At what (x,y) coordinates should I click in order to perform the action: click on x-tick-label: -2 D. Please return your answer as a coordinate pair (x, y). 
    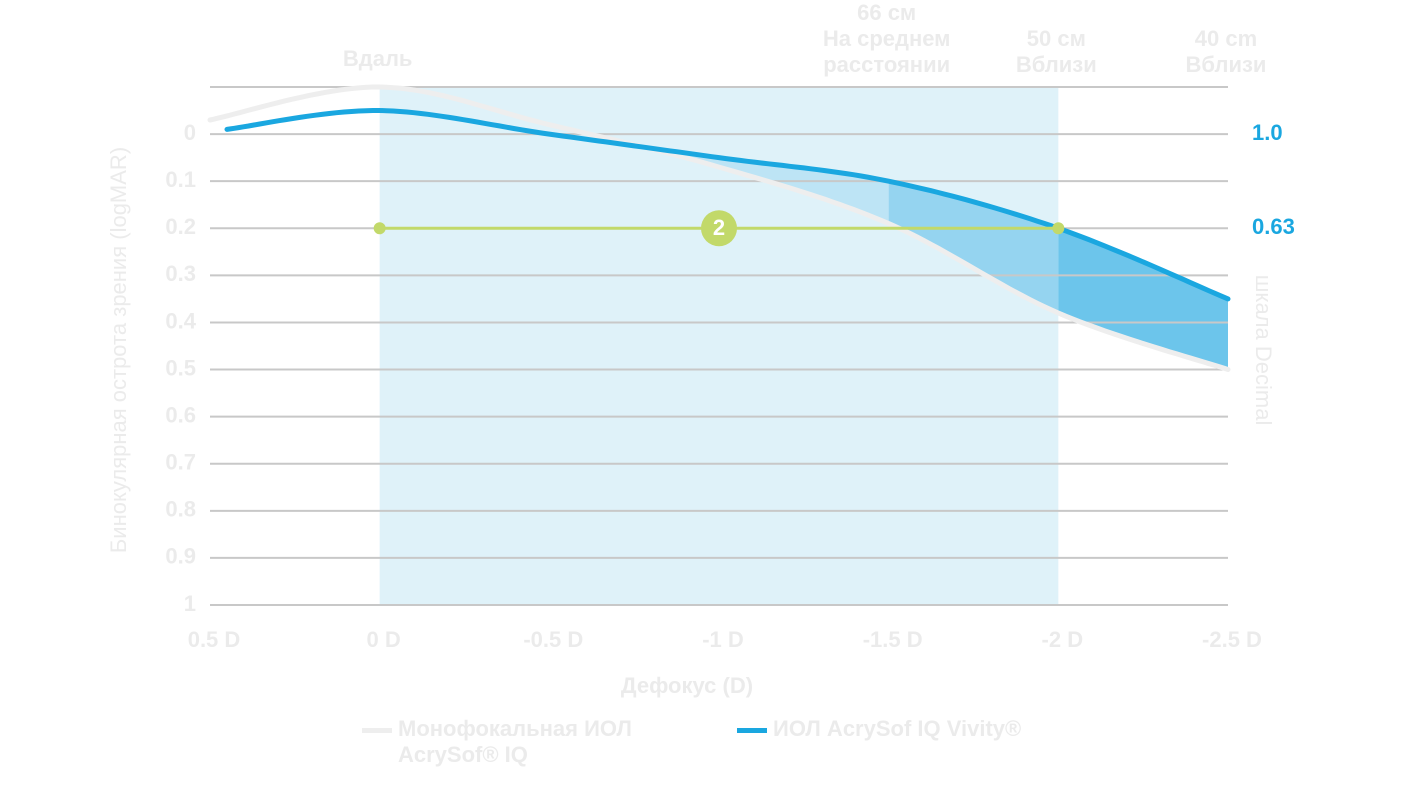
    Looking at the image, I should click on (1063, 639).